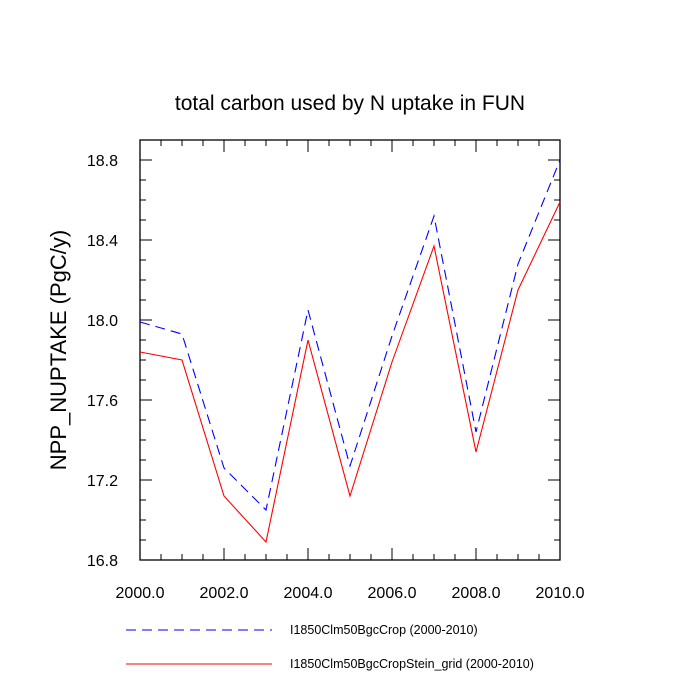 Image resolution: width=700 pixels, height=700 pixels. I want to click on y-tick-label: 17.2, so click(102, 481).